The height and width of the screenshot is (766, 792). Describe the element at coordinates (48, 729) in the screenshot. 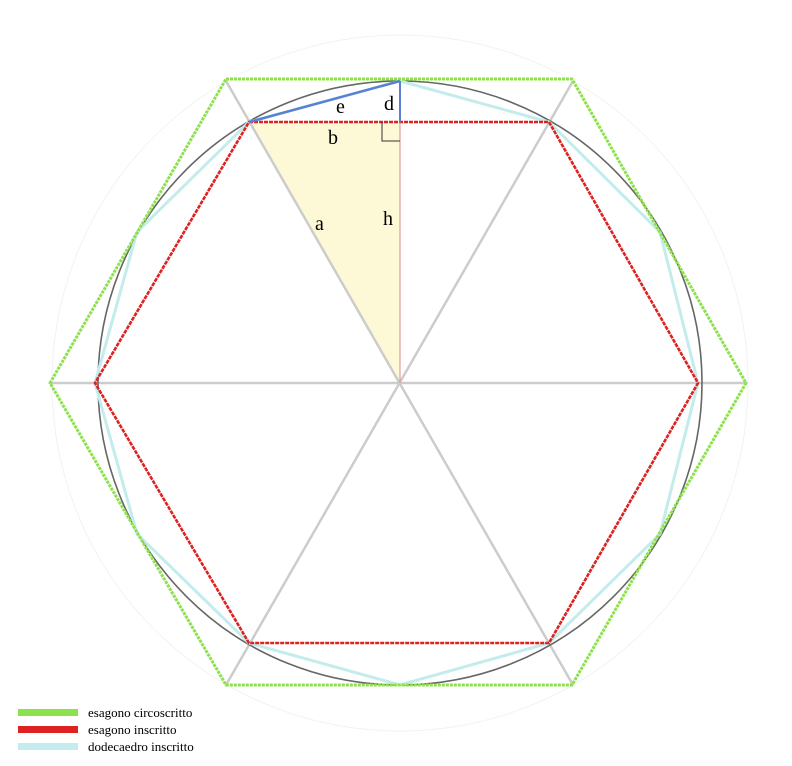

I see `legend-swatch-red` at that location.